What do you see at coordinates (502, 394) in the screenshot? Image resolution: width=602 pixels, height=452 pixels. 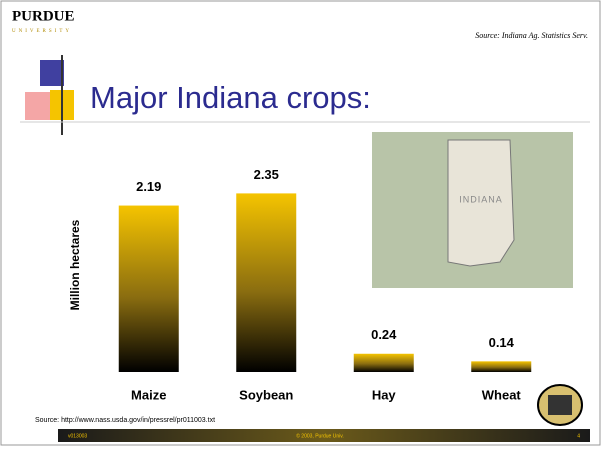 I see `x-tick-label: Wheat` at bounding box center [502, 394].